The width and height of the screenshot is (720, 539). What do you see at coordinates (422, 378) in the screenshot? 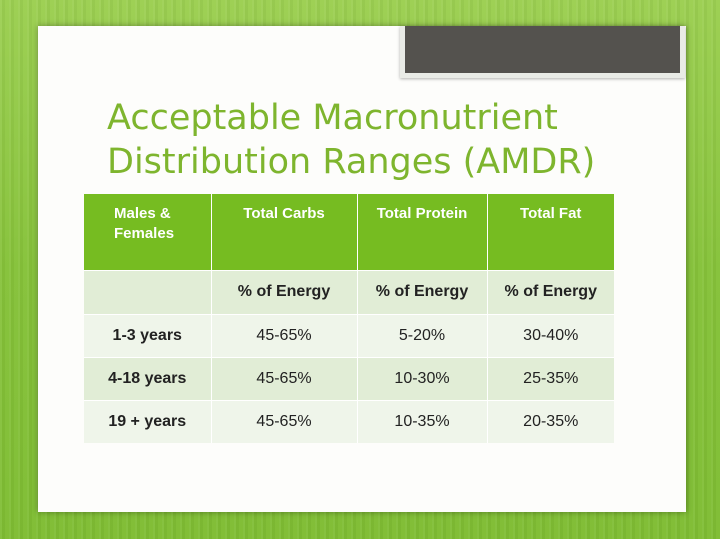
I see `protein-cell: 10-30%` at bounding box center [422, 378].